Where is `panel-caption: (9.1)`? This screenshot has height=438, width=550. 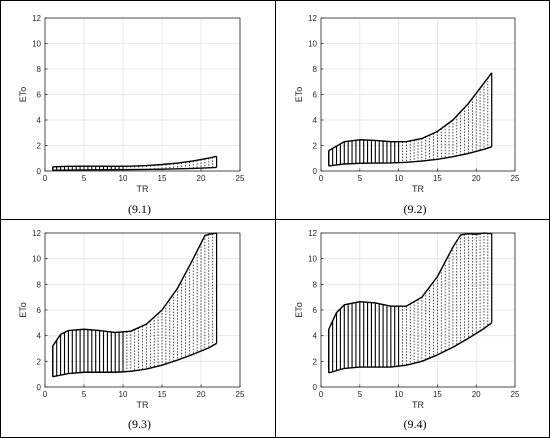
panel-caption: (9.1) is located at coordinates (139, 209).